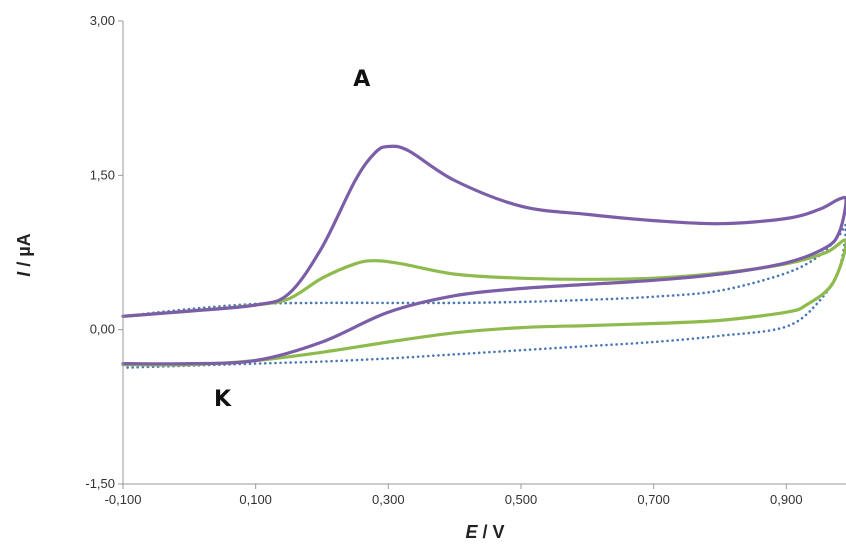 The width and height of the screenshot is (846, 544). Describe the element at coordinates (100, 483) in the screenshot. I see `y-tick-label: -1,50` at that location.